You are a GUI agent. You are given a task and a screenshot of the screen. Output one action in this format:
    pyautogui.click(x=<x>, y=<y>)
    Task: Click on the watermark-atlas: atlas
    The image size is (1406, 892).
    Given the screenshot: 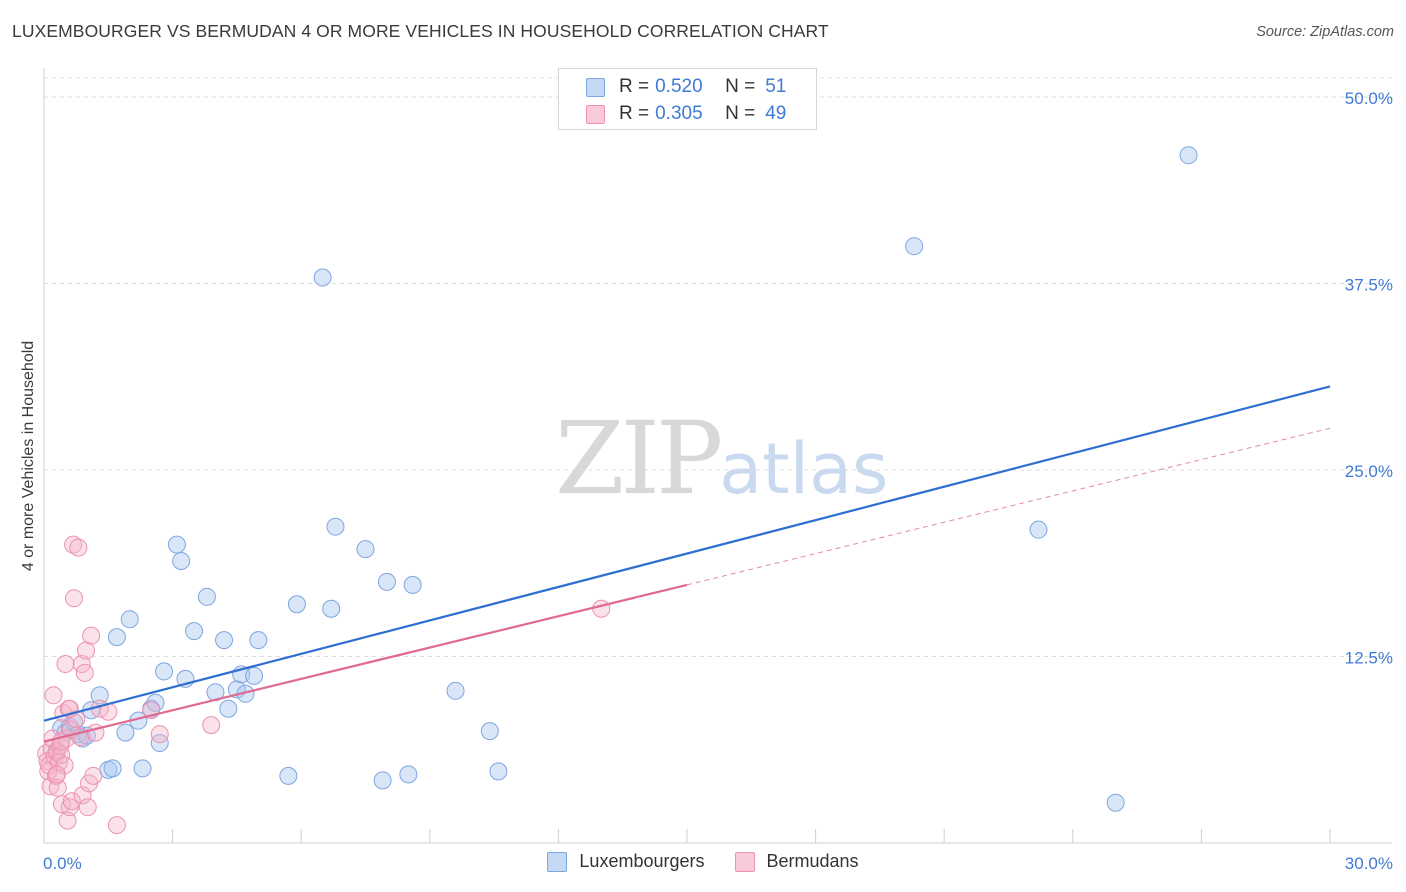 What is the action you would take?
    pyautogui.click(x=804, y=469)
    